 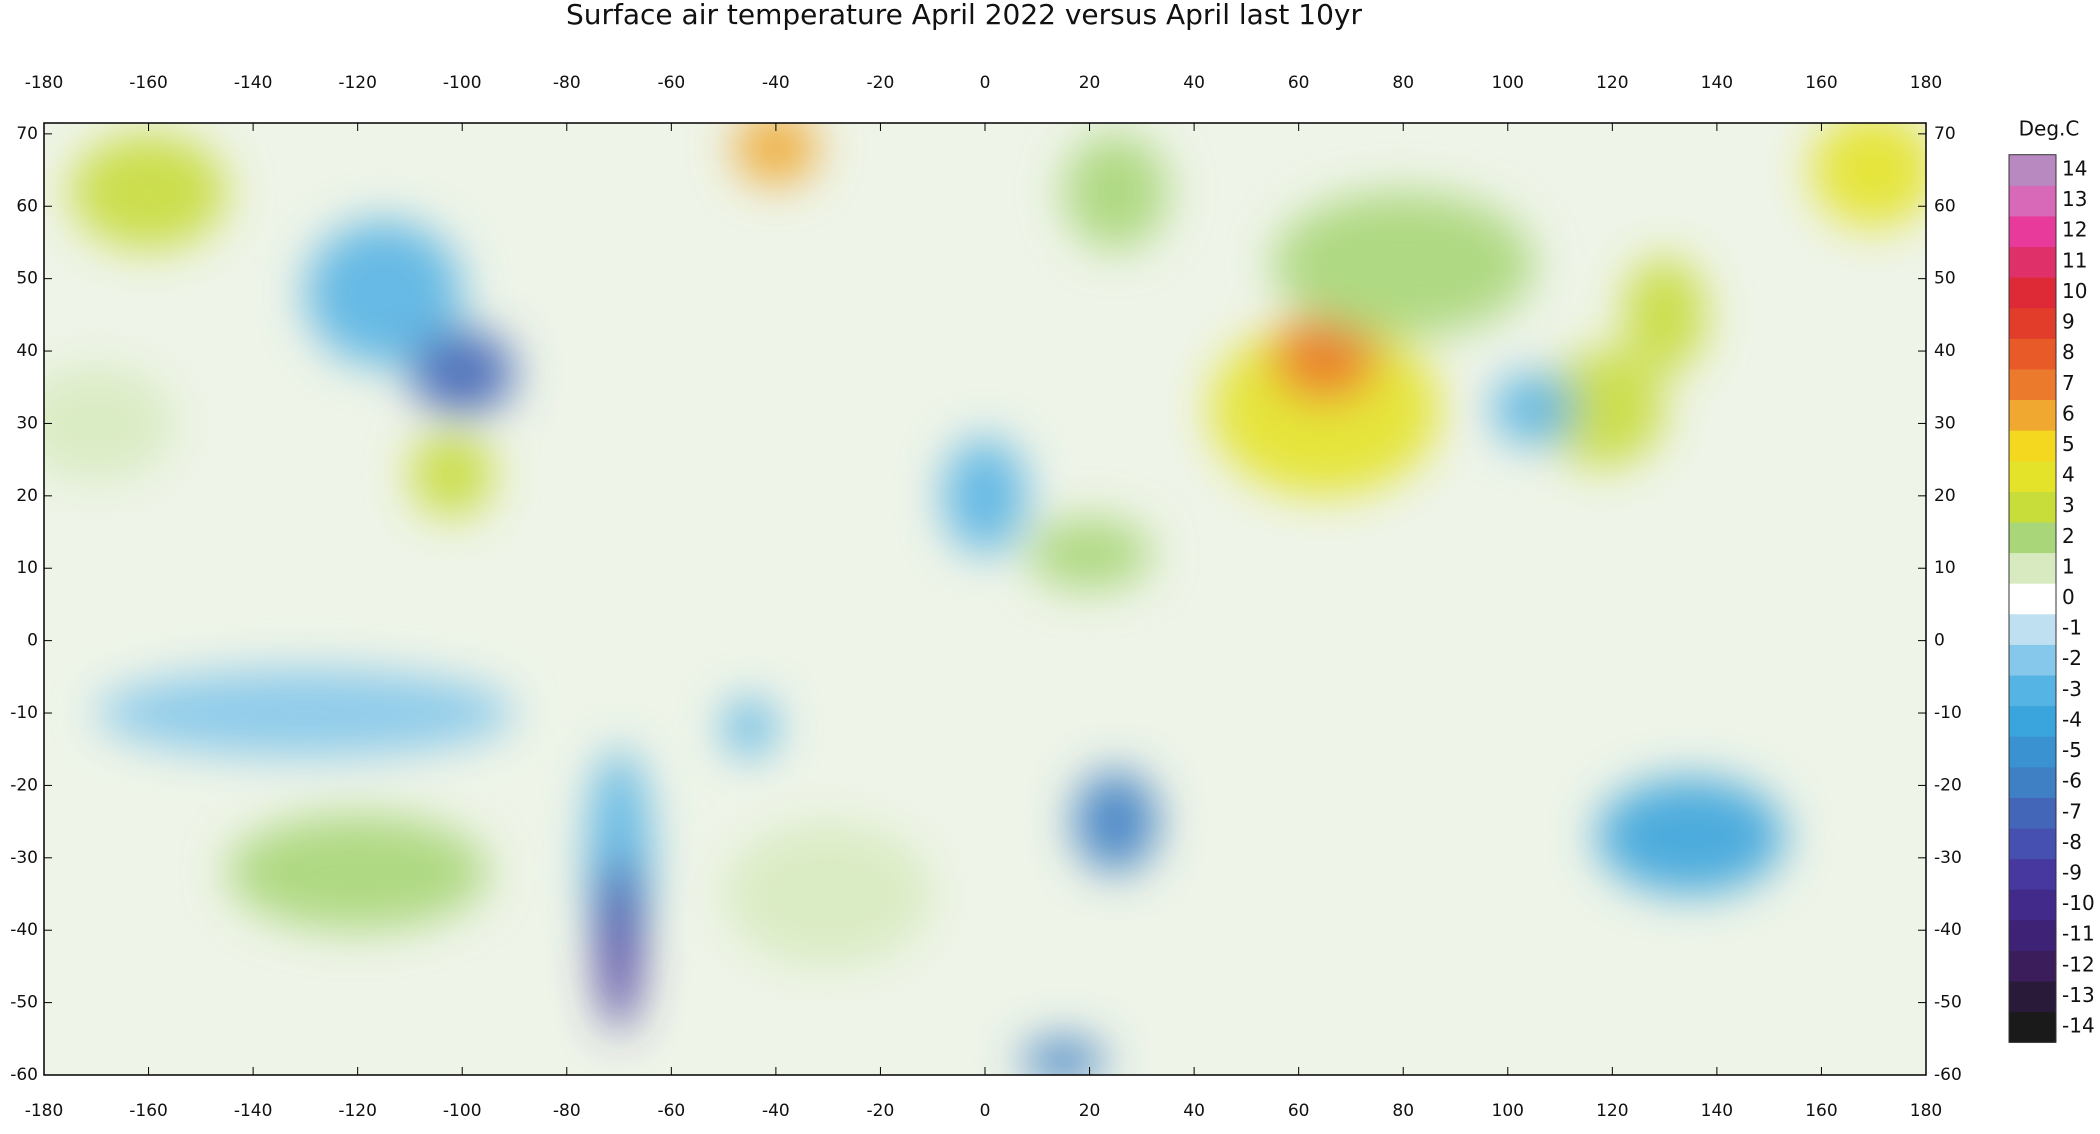 What do you see at coordinates (1090, 83) in the screenshot?
I see `x-tick-label-top: 20` at bounding box center [1090, 83].